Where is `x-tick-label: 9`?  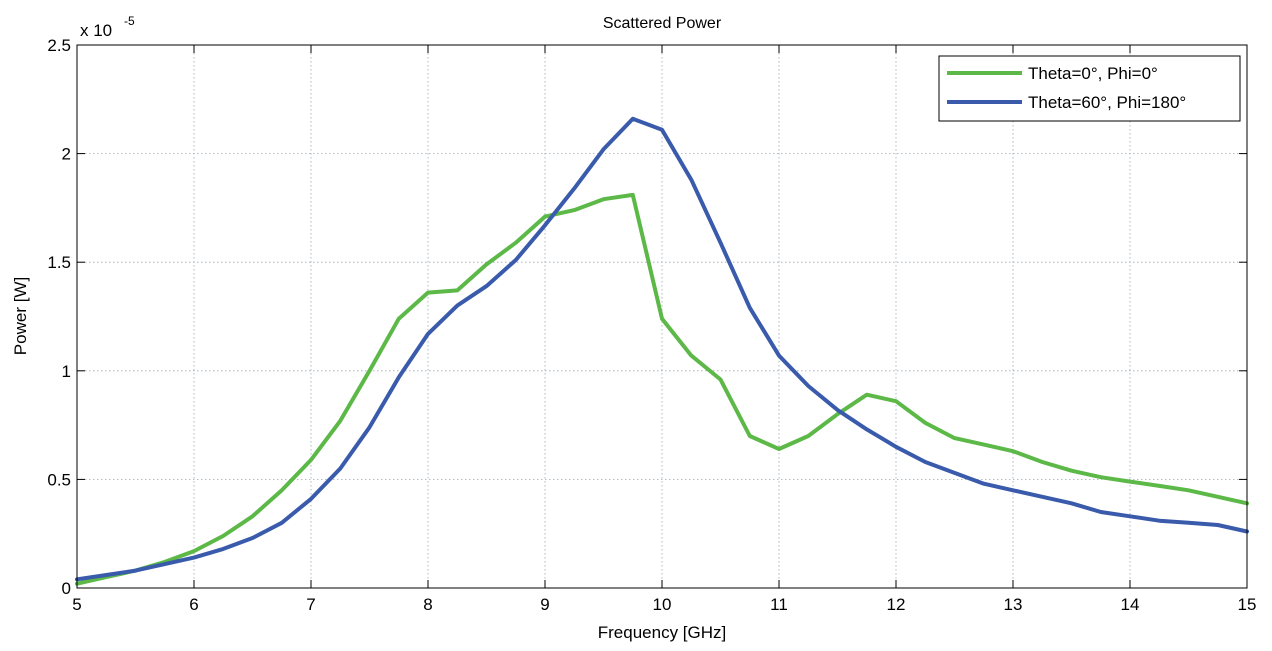
x-tick-label: 9 is located at coordinates (544, 604).